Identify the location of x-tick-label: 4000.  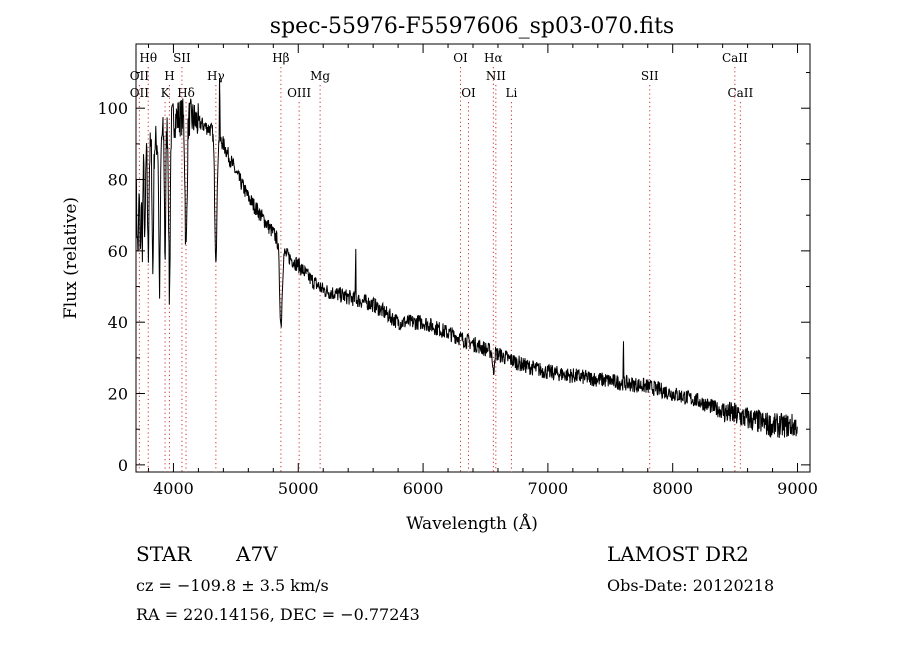
(173, 488).